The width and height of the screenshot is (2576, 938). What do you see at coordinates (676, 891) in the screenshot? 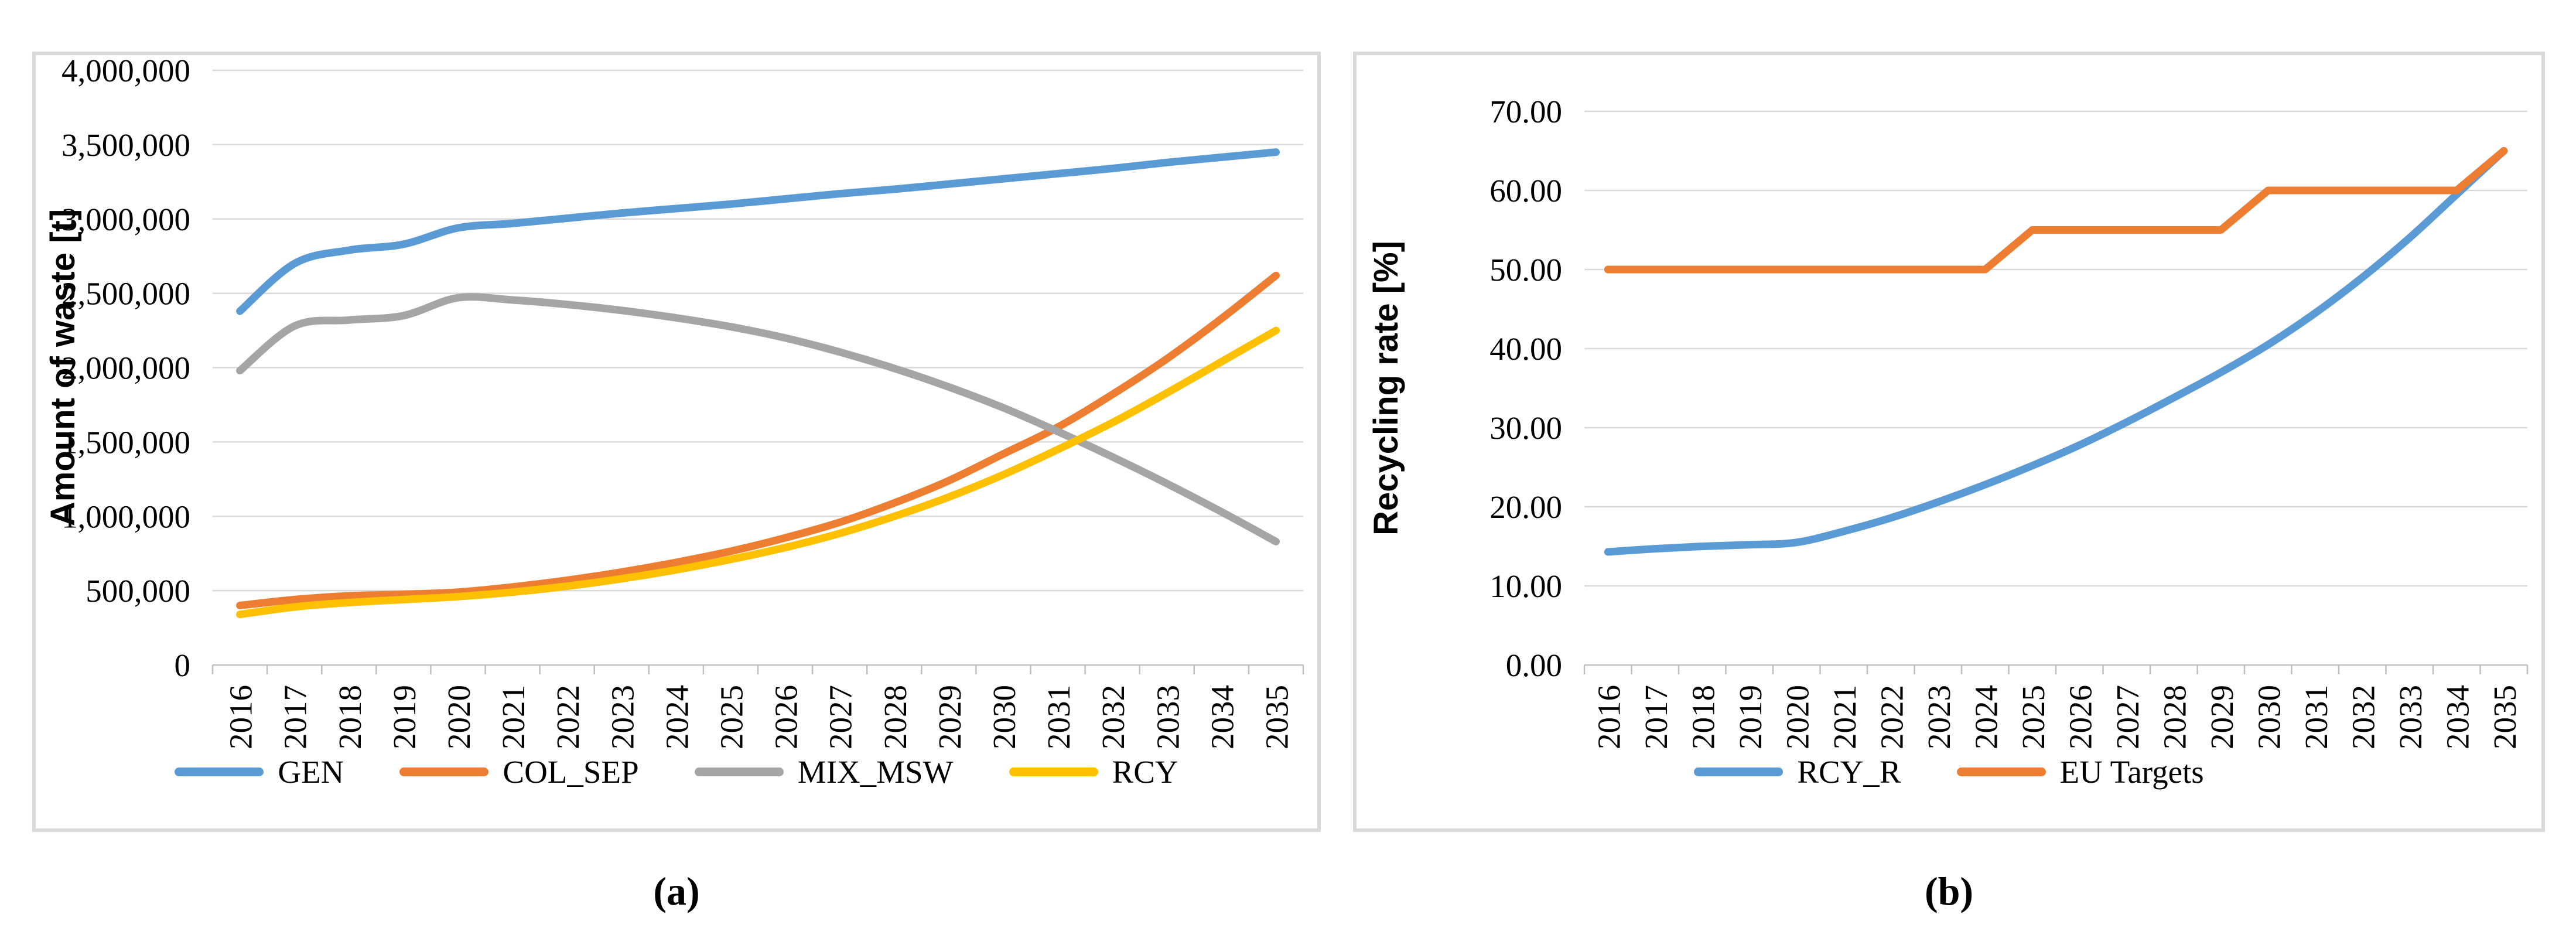
I see `caption-a: (a)` at bounding box center [676, 891].